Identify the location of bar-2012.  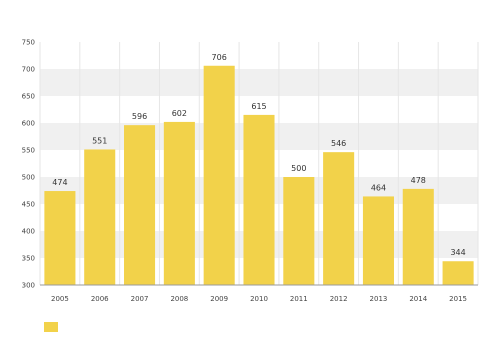
(339, 218).